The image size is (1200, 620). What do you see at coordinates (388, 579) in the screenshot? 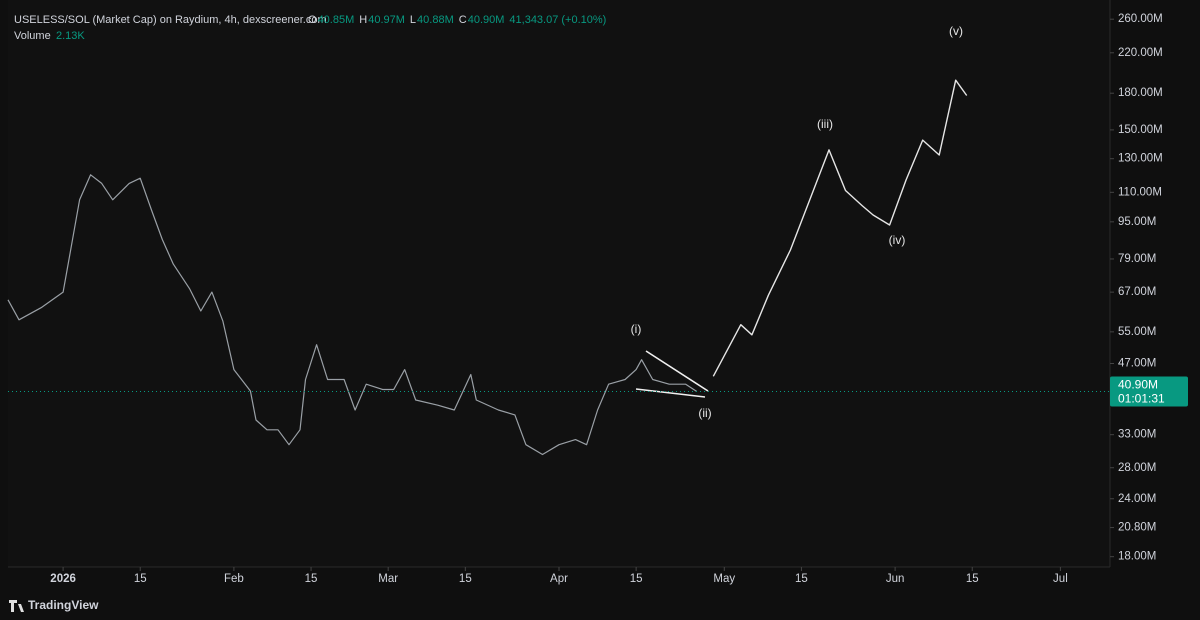
I see `x-tick-label: Mar` at bounding box center [388, 579].